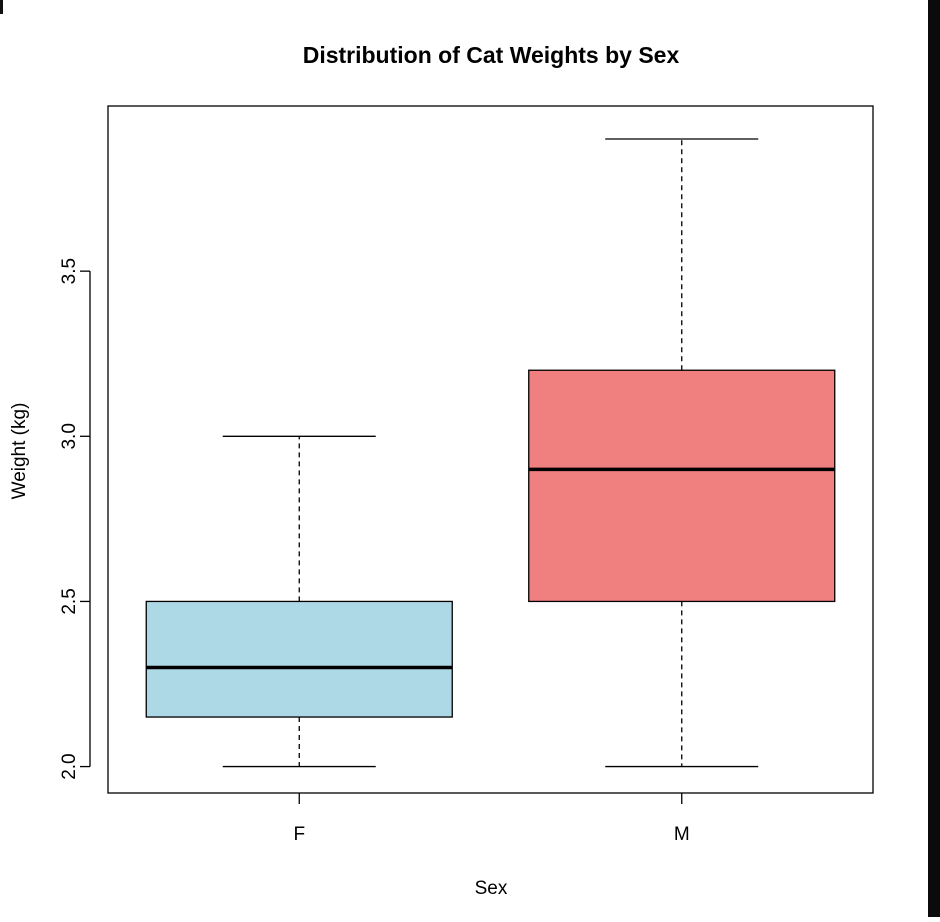  What do you see at coordinates (1, 7) in the screenshot?
I see `window-corner-mark` at bounding box center [1, 7].